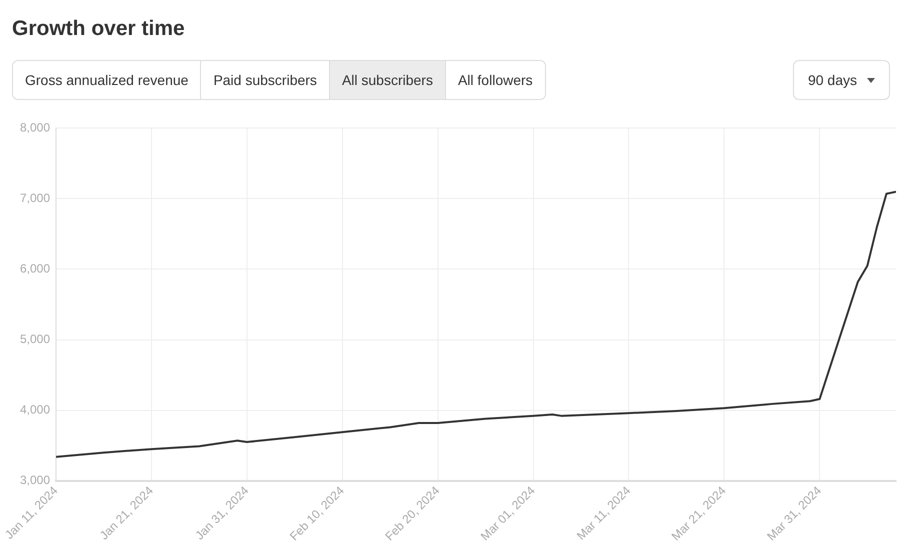  Describe the element at coordinates (35, 480) in the screenshot. I see `y-tick-label: 3,000` at that location.